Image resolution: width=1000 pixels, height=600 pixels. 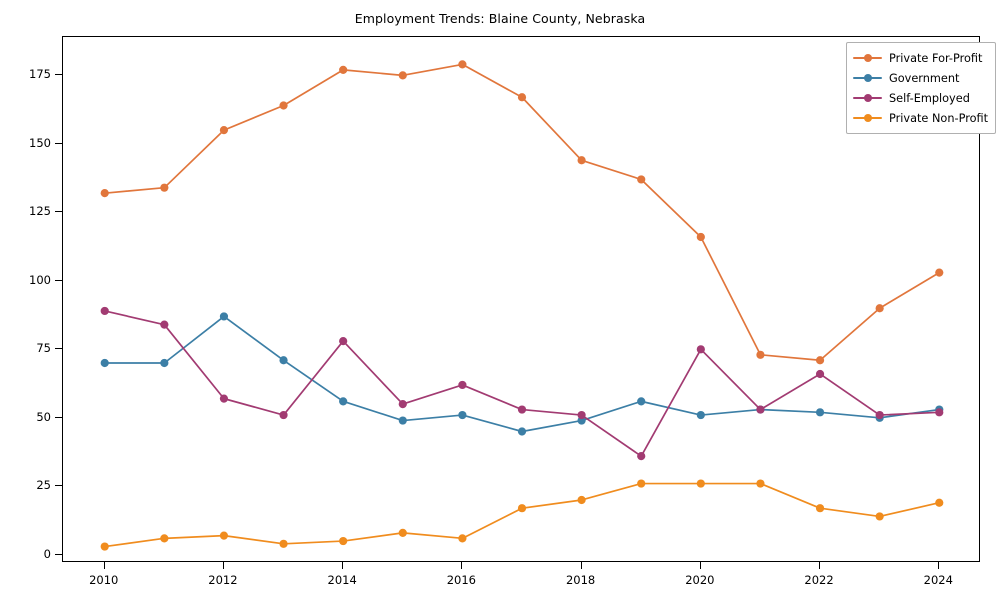 What do you see at coordinates (223, 580) in the screenshot?
I see `x-axis-tick-label: 2012` at bounding box center [223, 580].